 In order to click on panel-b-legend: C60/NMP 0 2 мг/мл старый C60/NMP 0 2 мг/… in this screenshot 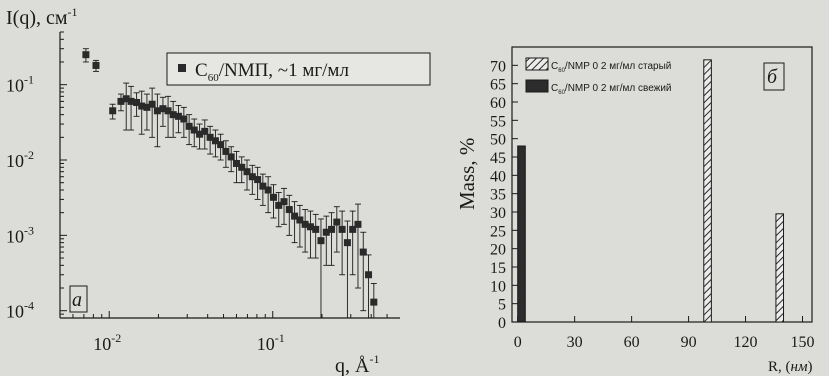, I will do `click(598, 76)`.